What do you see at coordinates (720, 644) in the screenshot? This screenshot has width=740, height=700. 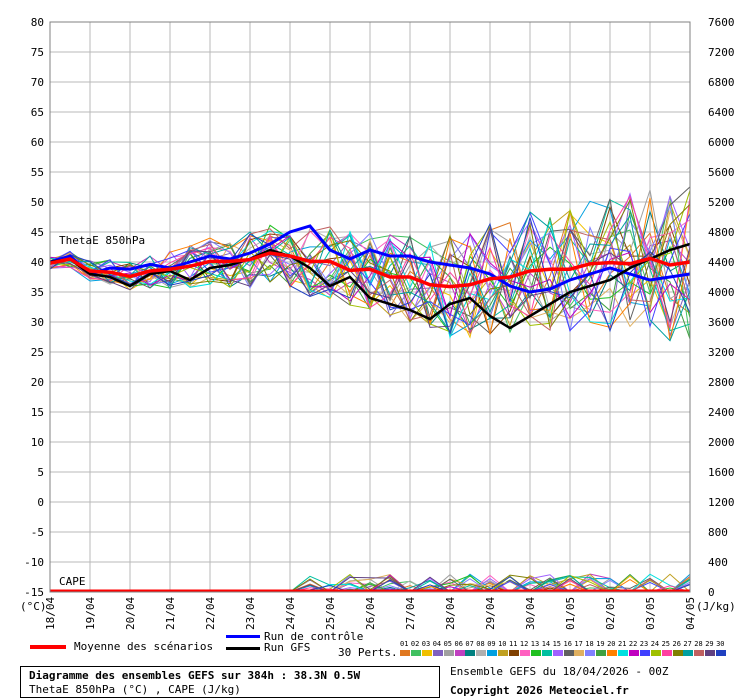 I see `member-number: 30` at bounding box center [720, 644].